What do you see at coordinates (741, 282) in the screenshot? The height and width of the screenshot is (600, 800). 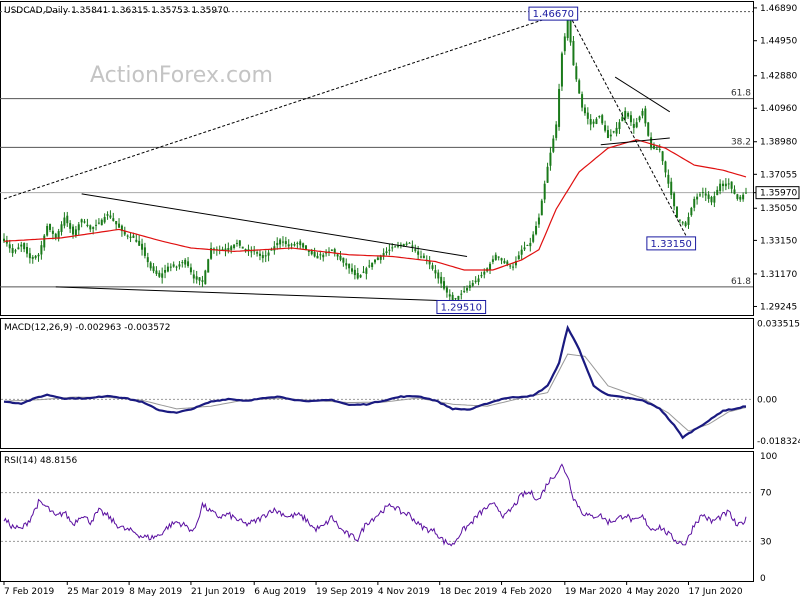 I see `fib-label: 61.8` at bounding box center [741, 282].